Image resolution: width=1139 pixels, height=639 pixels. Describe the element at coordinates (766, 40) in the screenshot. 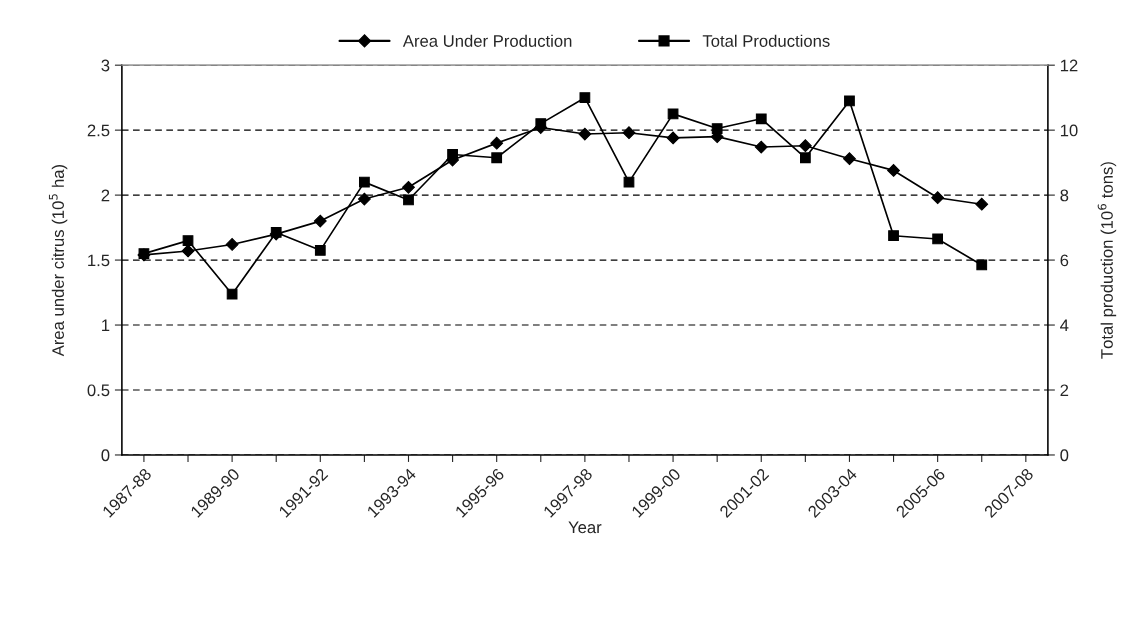

I see `legend-label: Total Productions` at that location.